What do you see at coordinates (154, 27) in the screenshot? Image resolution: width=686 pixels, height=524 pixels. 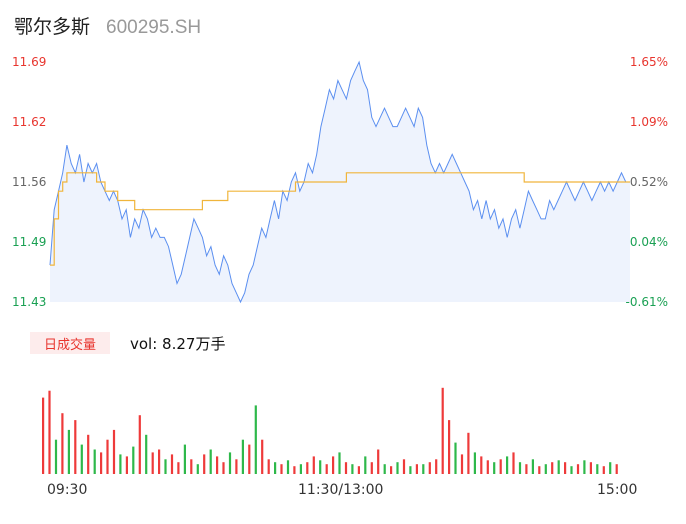 I see `stock-code: 600295.SH` at bounding box center [154, 27].